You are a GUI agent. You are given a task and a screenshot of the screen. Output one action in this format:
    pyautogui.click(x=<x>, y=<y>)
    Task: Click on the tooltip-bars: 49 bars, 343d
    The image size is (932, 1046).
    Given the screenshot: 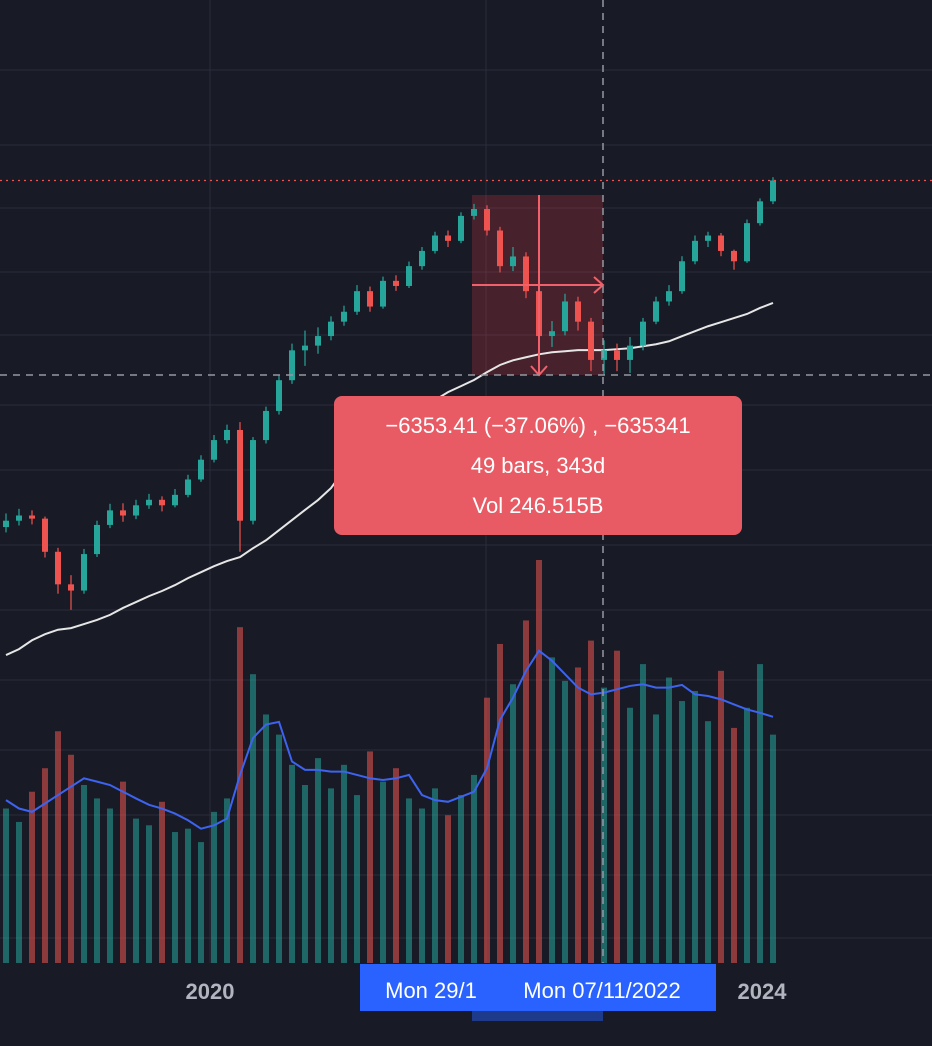 What is the action you would take?
    pyautogui.click(x=538, y=465)
    